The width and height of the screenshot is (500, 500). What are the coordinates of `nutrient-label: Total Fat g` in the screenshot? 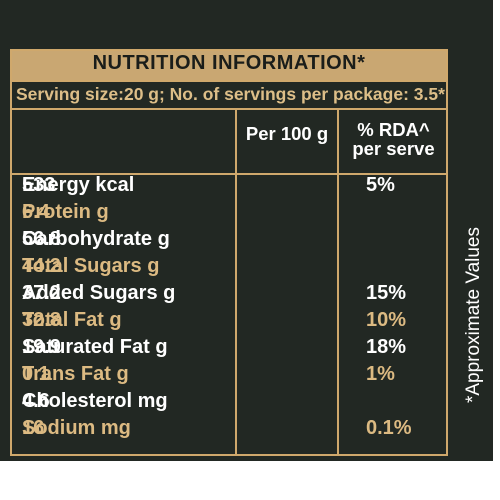 It's located at (72, 320).